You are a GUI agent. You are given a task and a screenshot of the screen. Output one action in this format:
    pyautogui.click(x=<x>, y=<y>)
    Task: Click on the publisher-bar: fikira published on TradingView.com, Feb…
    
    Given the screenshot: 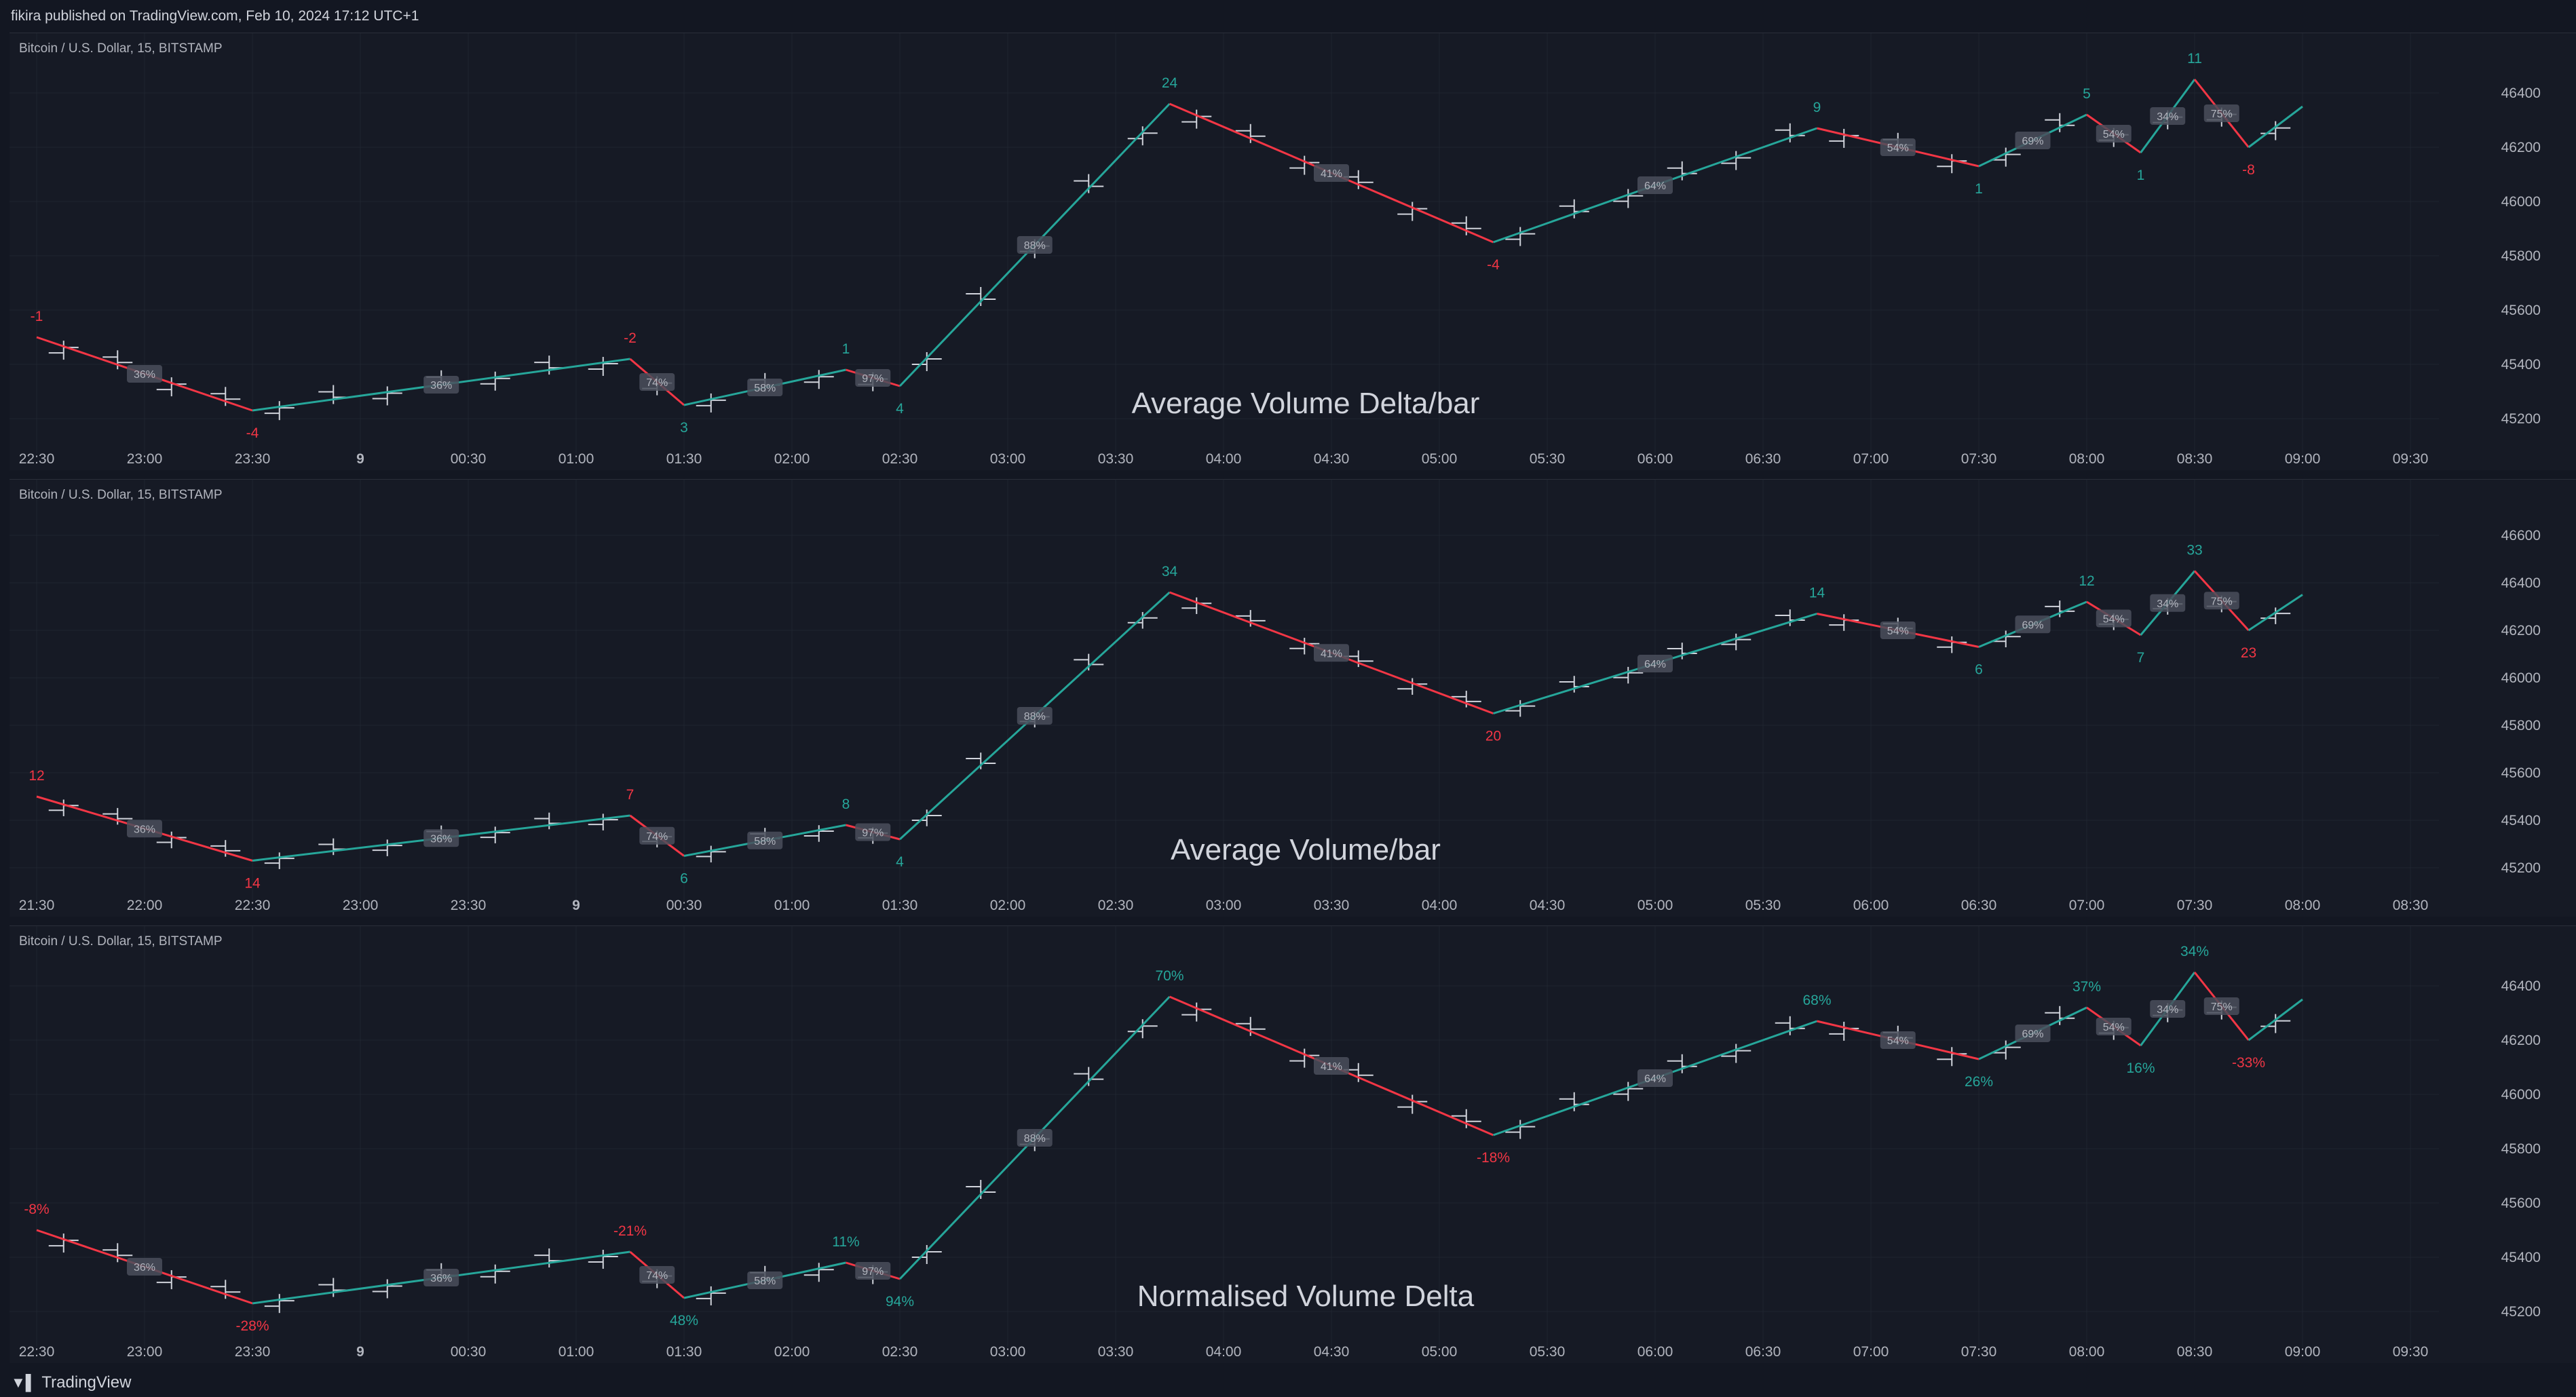 What is the action you would take?
    pyautogui.click(x=1288, y=16)
    